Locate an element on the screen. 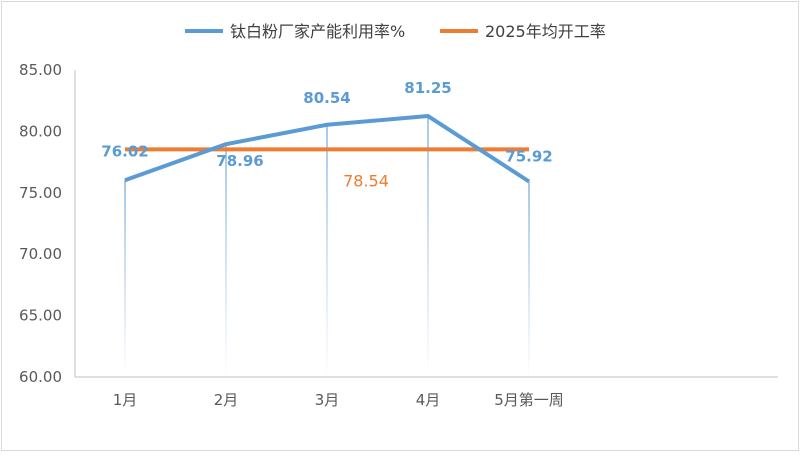 The height and width of the screenshot is (465, 802). legend: 钛白粉厂家产能利用率% 2025年均开工率 is located at coordinates (395, 31).